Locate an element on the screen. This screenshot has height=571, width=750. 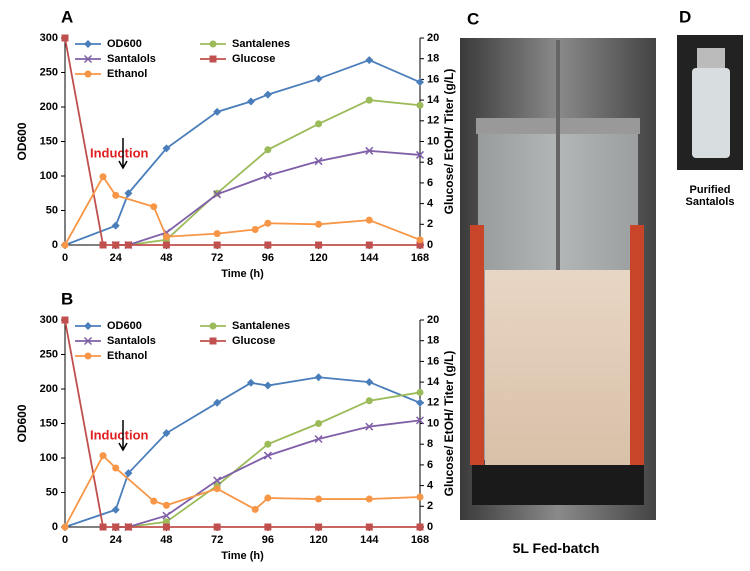
photo-caption: Purified Santalols is located at coordinates (710, 196).